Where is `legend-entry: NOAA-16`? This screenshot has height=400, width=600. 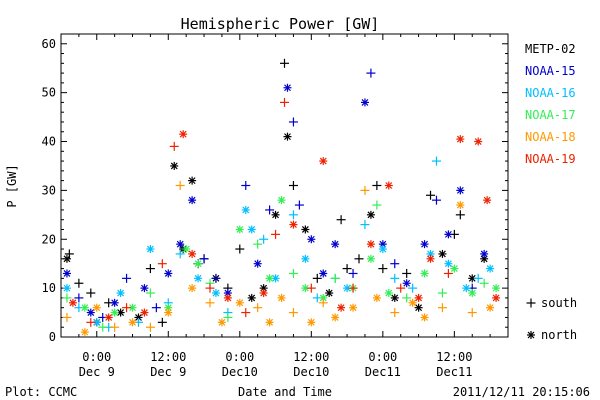
legend-entry: NOAA-16 is located at coordinates (550, 93).